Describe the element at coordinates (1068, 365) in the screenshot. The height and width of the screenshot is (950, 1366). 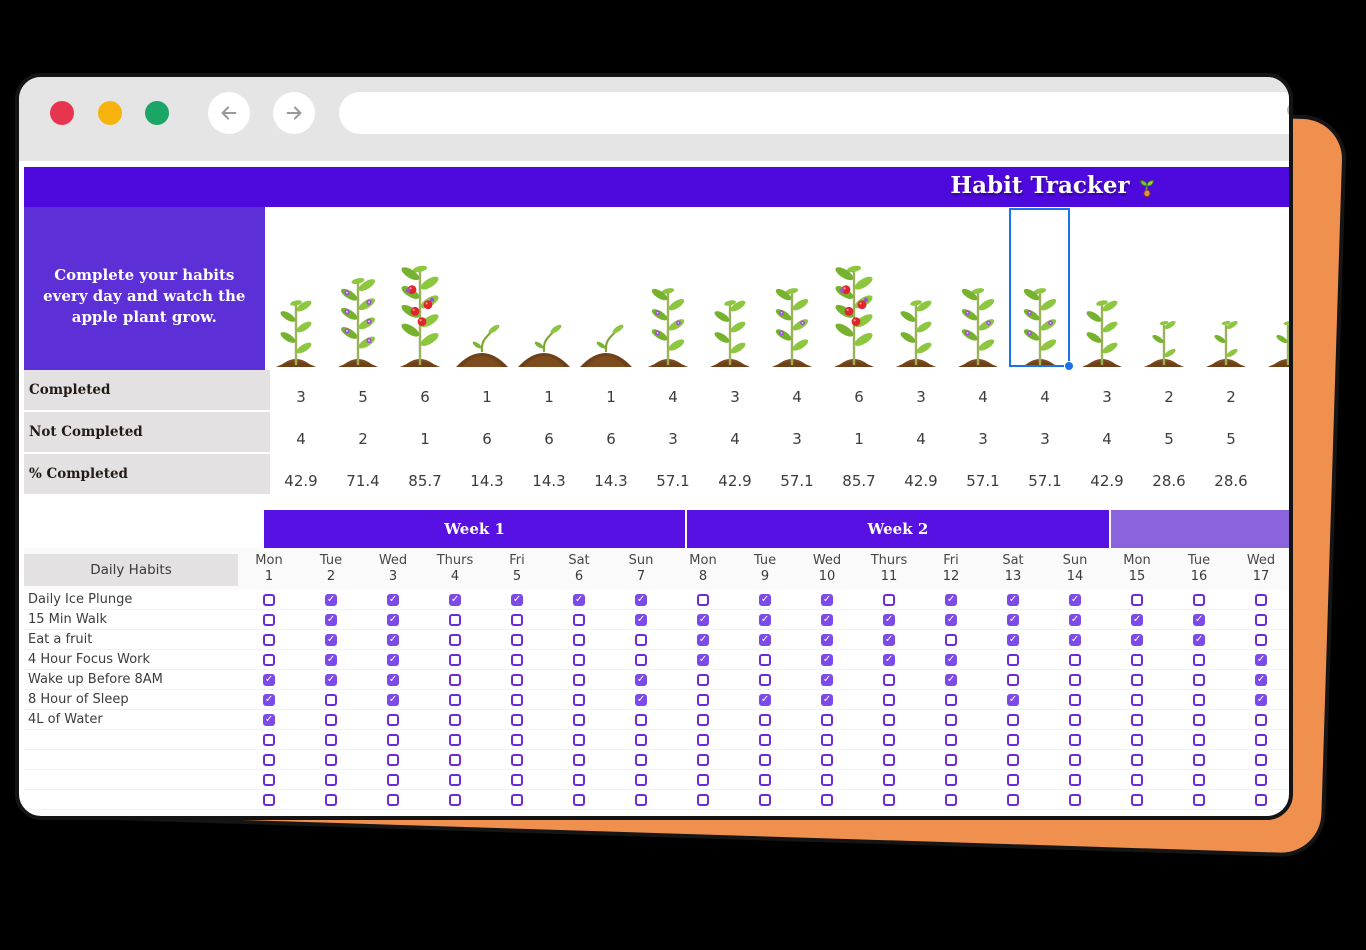
I see `selection-fill-handle` at that location.